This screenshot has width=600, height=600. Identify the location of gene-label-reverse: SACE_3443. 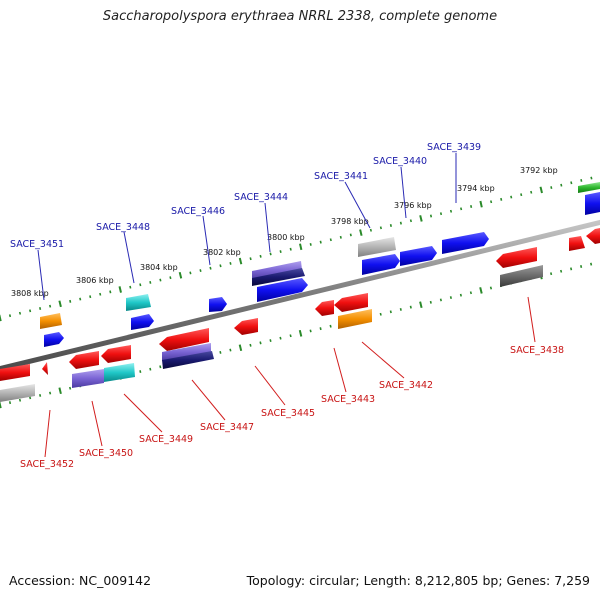
(348, 399).